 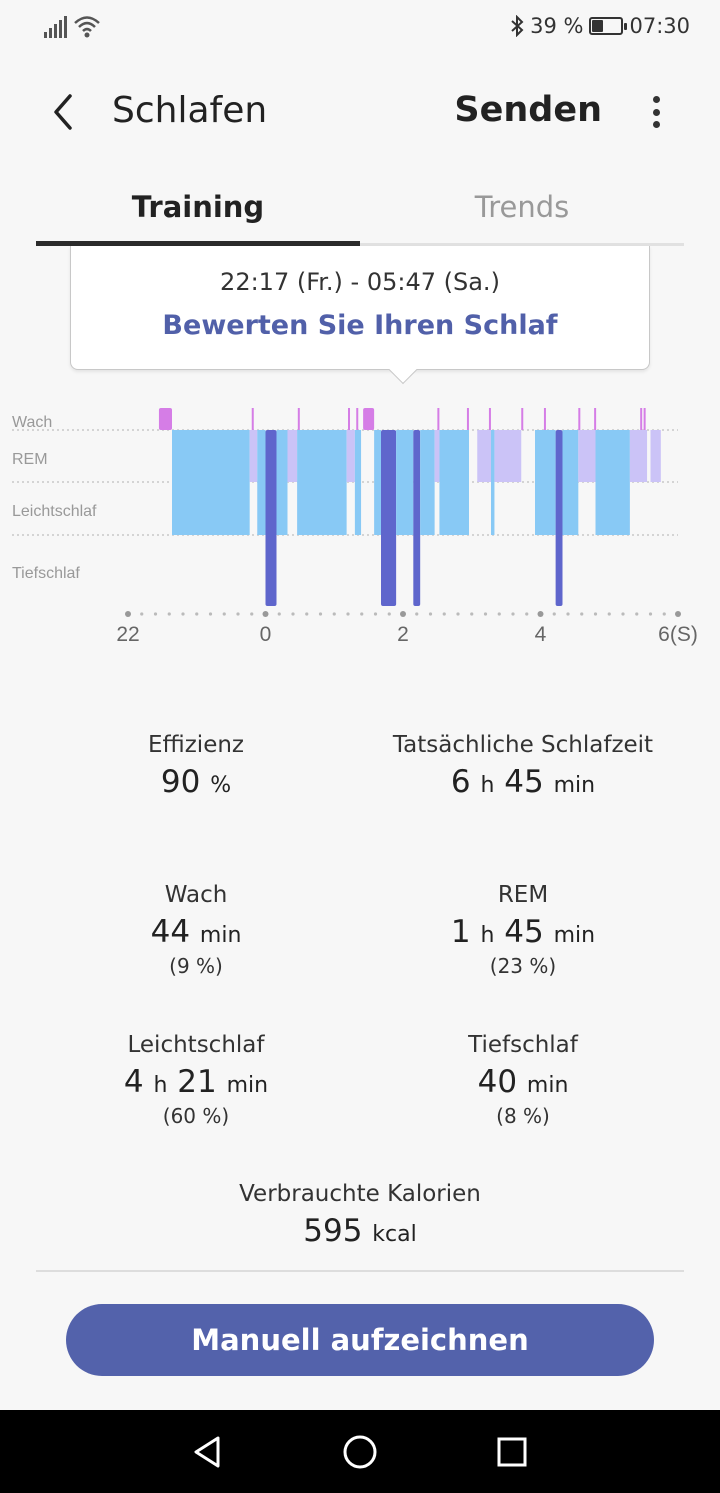 I want to click on nav-home-icon, so click(x=360, y=1452).